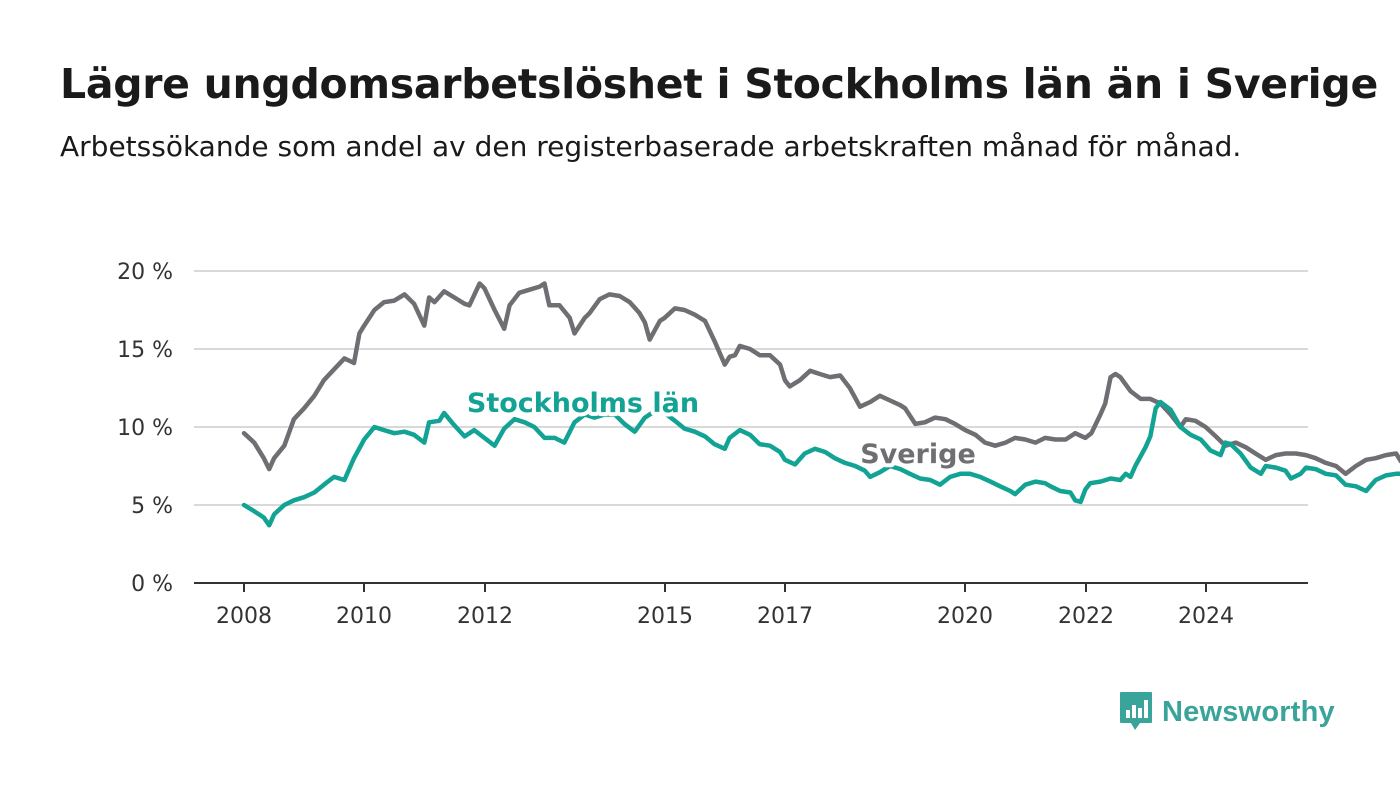 Image resolution: width=1400 pixels, height=794 pixels. Describe the element at coordinates (145, 272) in the screenshot. I see `y-tick-label: 20 %` at that location.